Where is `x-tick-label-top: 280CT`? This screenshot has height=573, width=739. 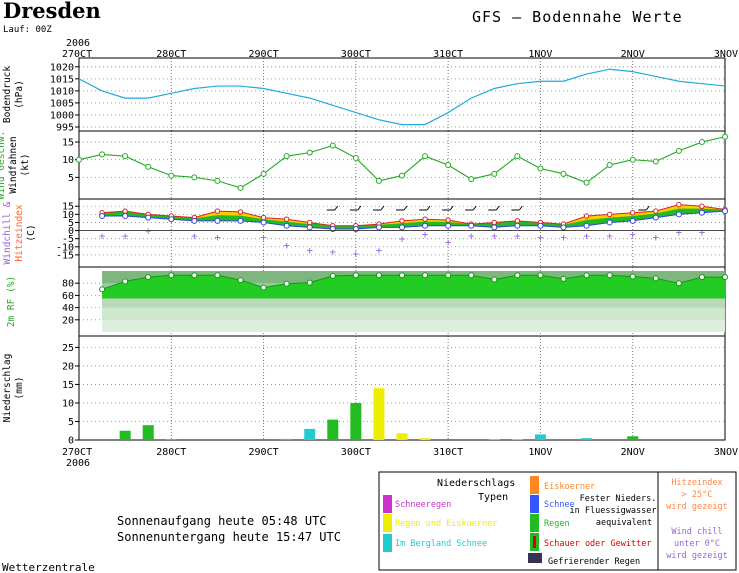 x-tick-label-top: 280CT is located at coordinates (171, 54).